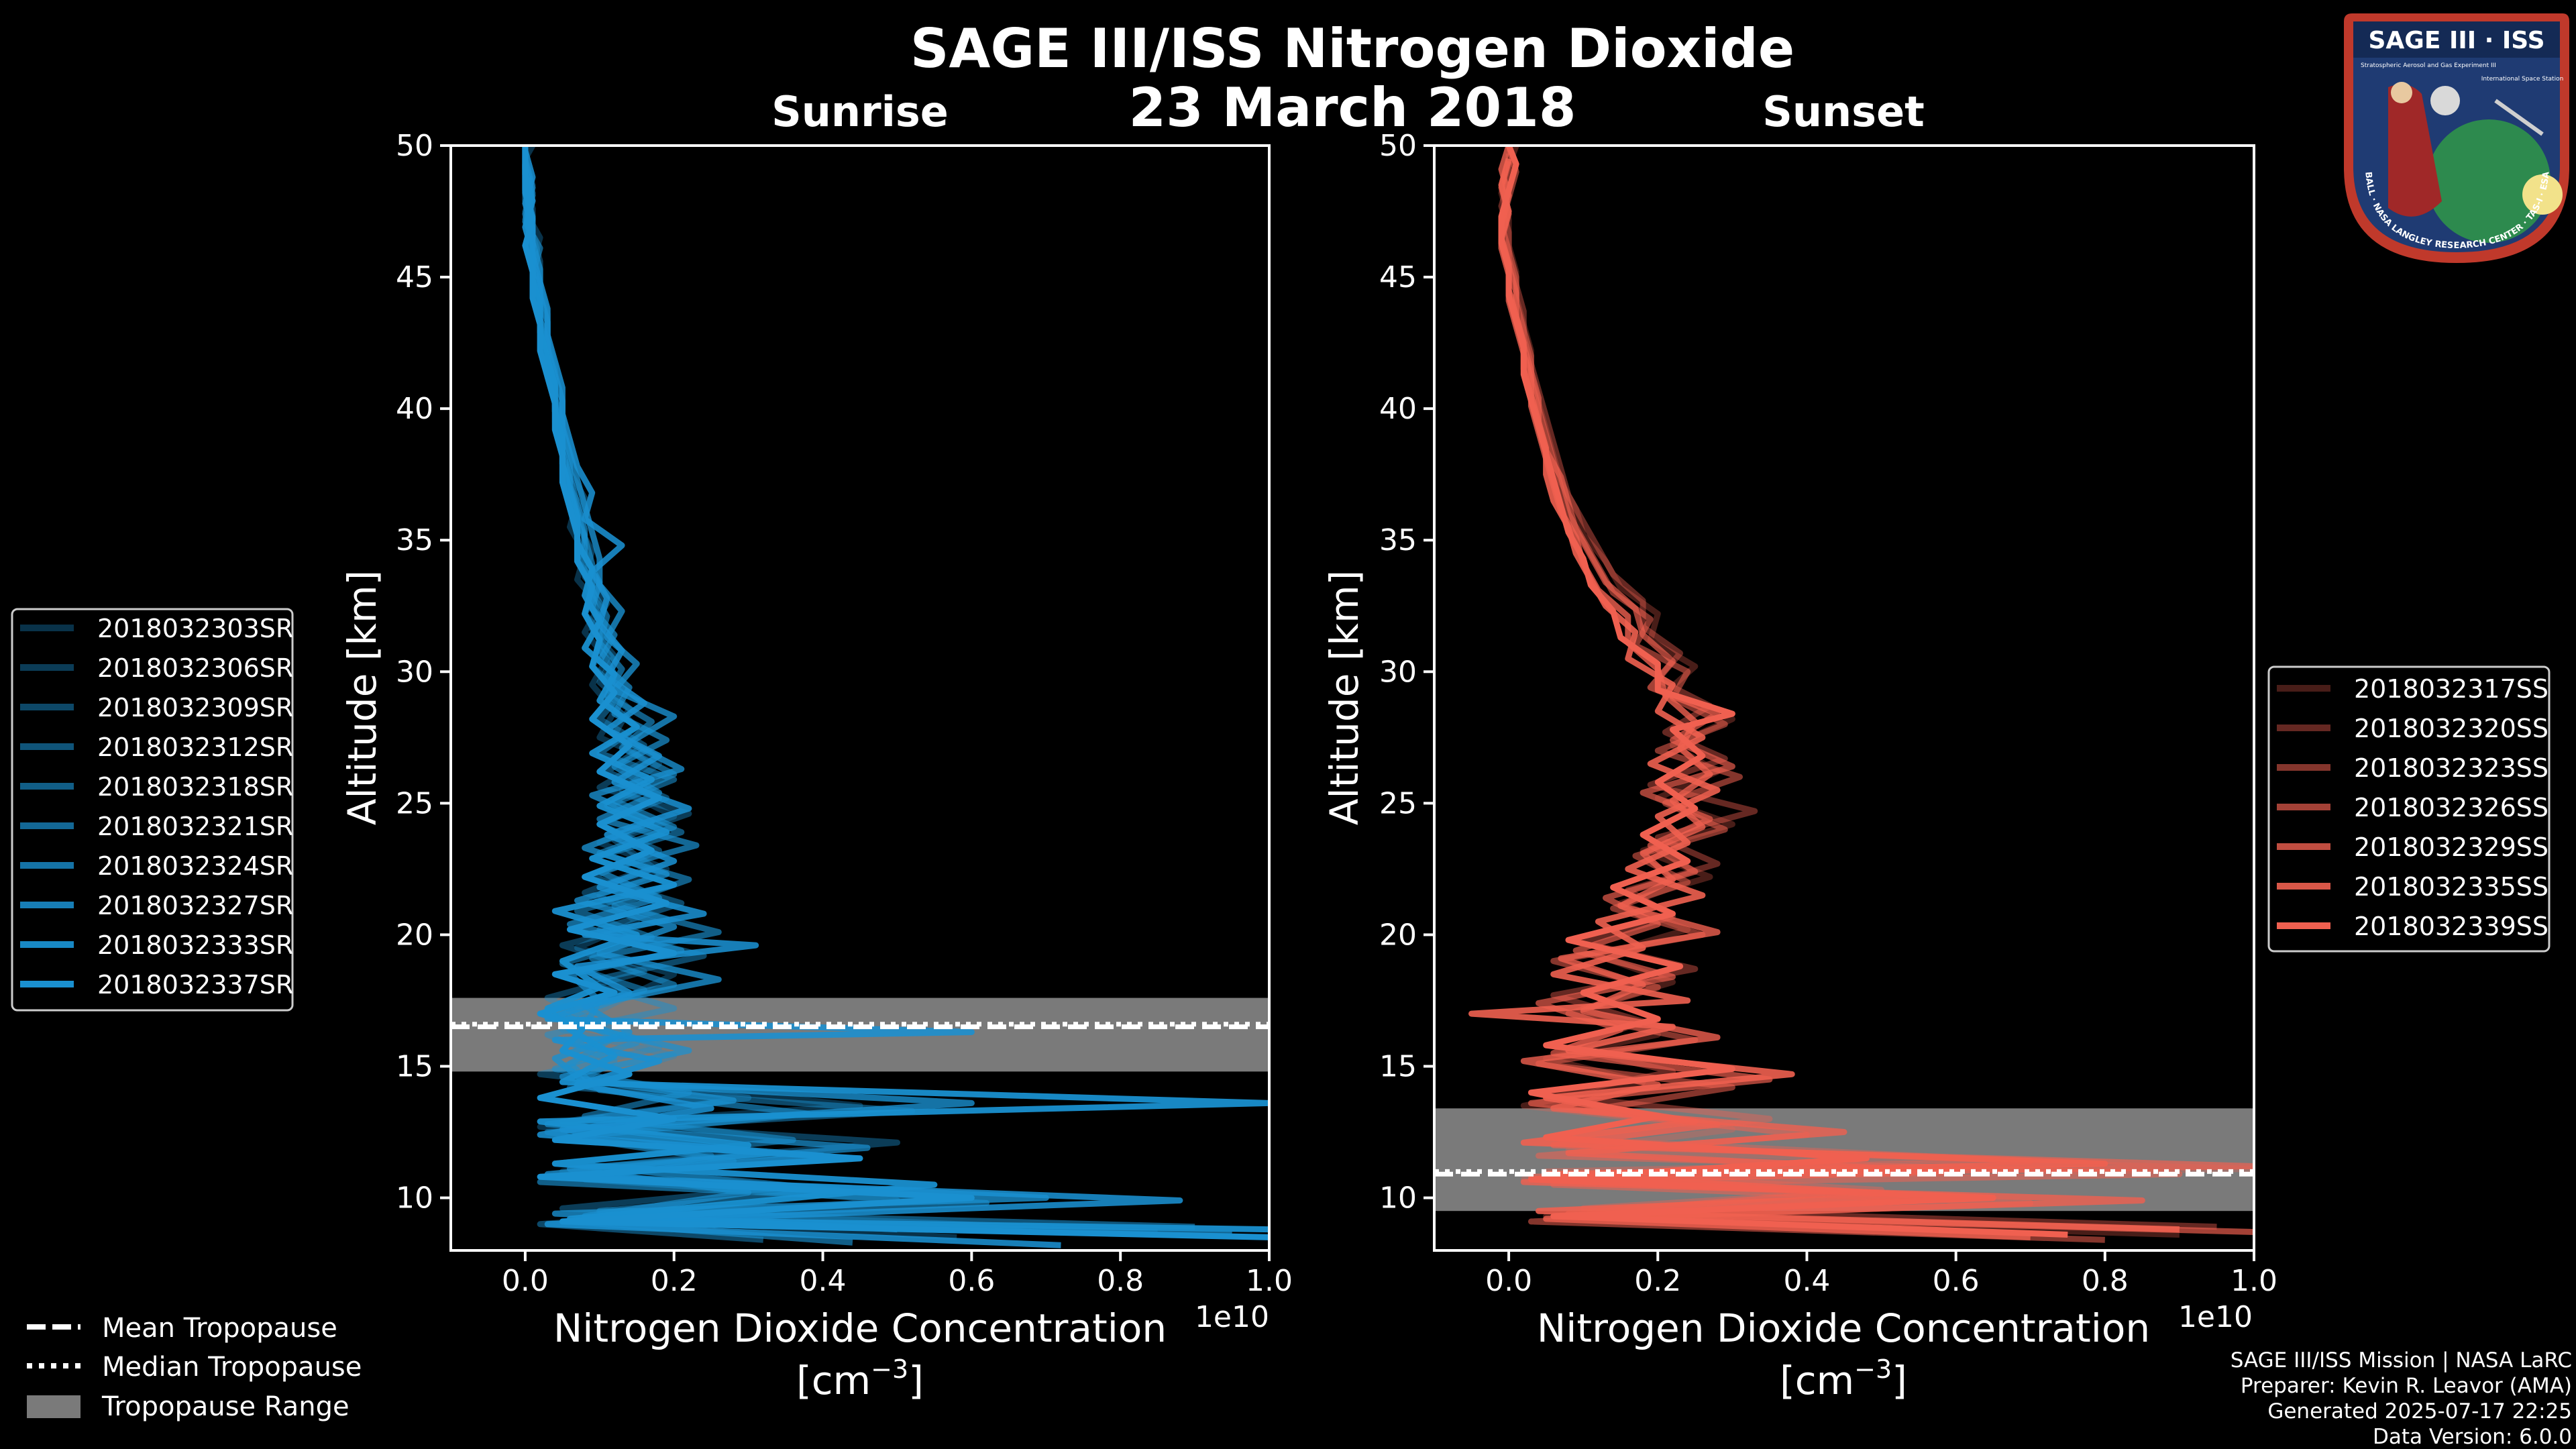 This screenshot has height=1449, width=2576. What do you see at coordinates (414, 1198) in the screenshot?
I see `sunrise-ytick-label: 10` at bounding box center [414, 1198].